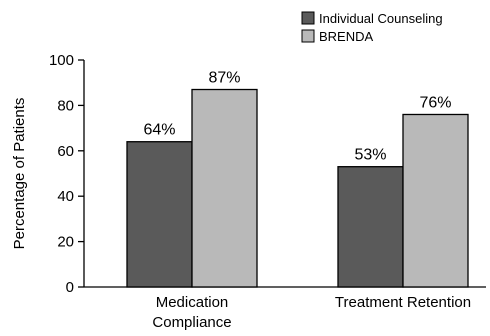 The height and width of the screenshot is (336, 490). What do you see at coordinates (70, 287) in the screenshot?
I see `y-tick-label: 0` at bounding box center [70, 287].